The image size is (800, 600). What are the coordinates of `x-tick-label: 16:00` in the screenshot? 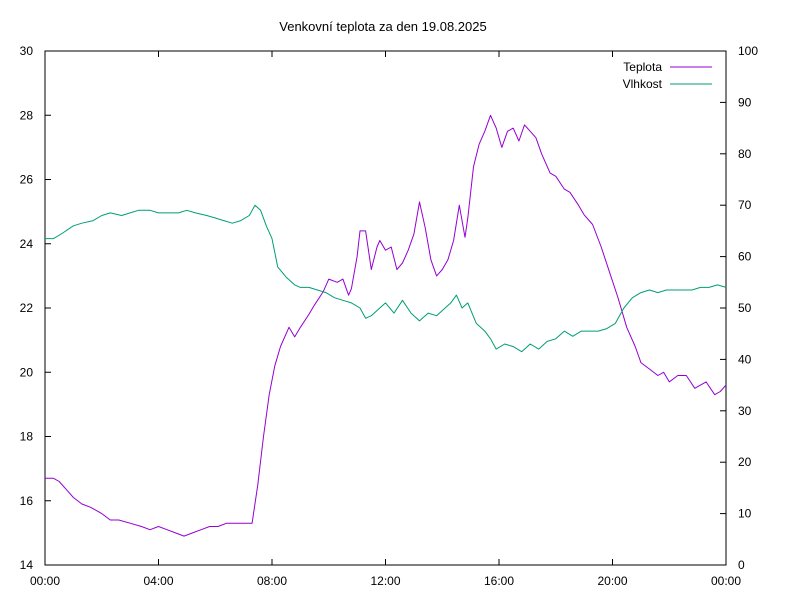 It's located at (499, 581).